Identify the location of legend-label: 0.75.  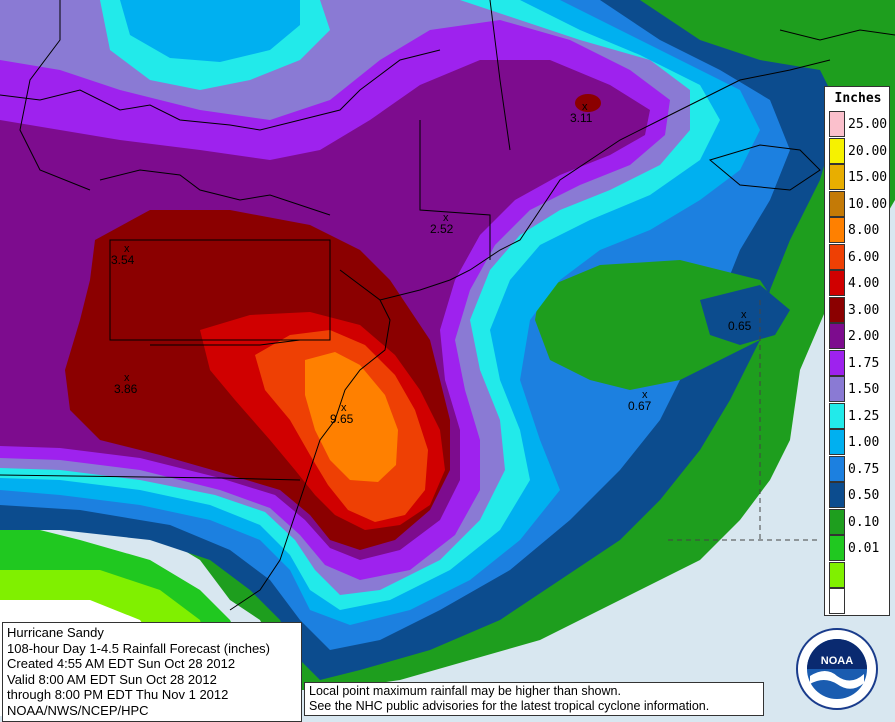
(864, 469).